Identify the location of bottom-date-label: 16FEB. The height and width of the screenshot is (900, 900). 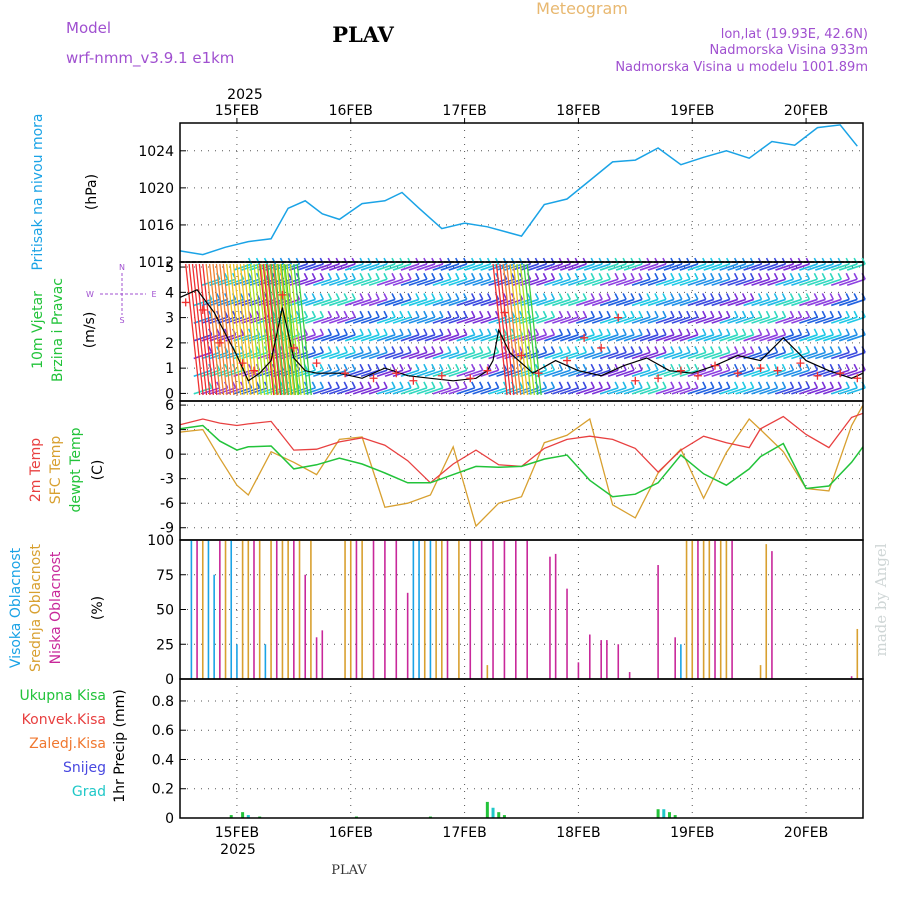
(351, 833).